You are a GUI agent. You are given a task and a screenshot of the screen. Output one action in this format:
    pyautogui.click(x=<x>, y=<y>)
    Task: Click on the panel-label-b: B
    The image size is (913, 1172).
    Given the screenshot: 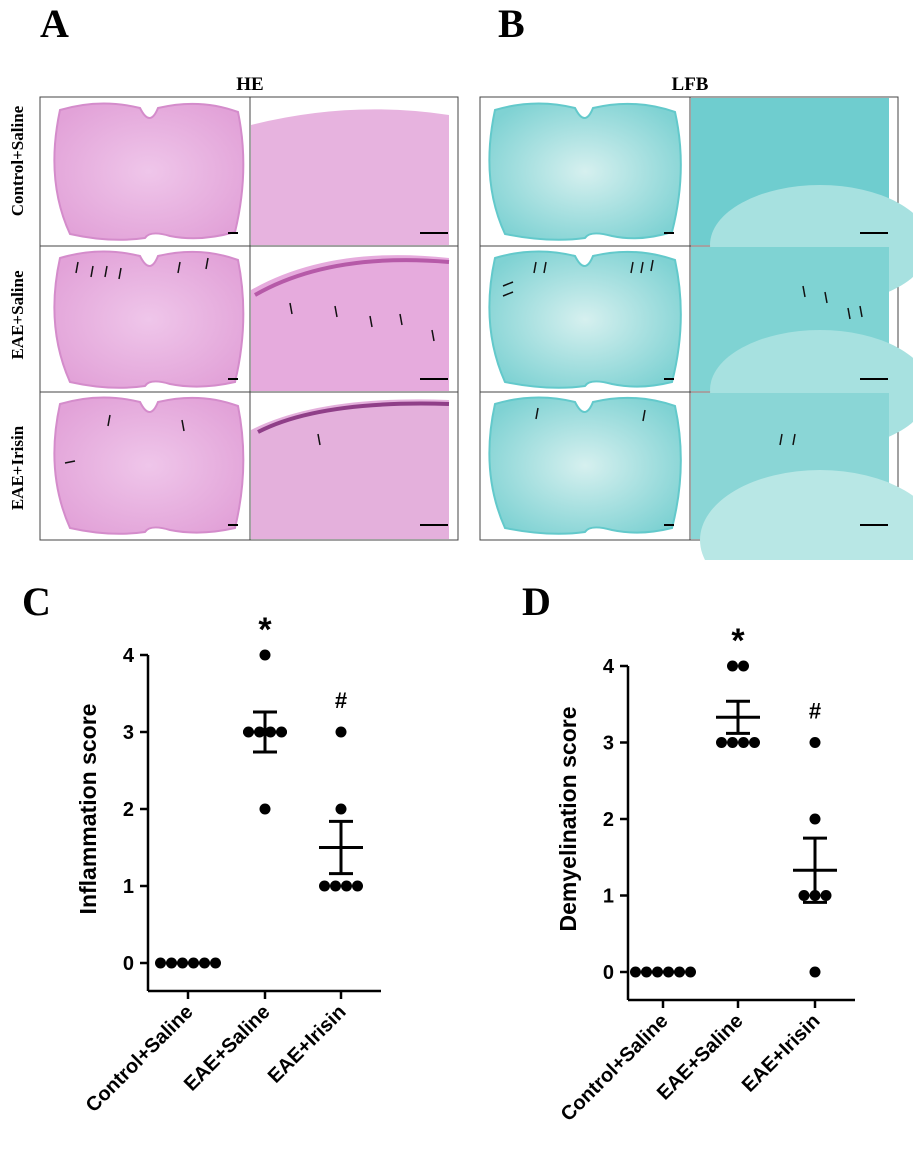 What is the action you would take?
    pyautogui.click(x=511, y=23)
    